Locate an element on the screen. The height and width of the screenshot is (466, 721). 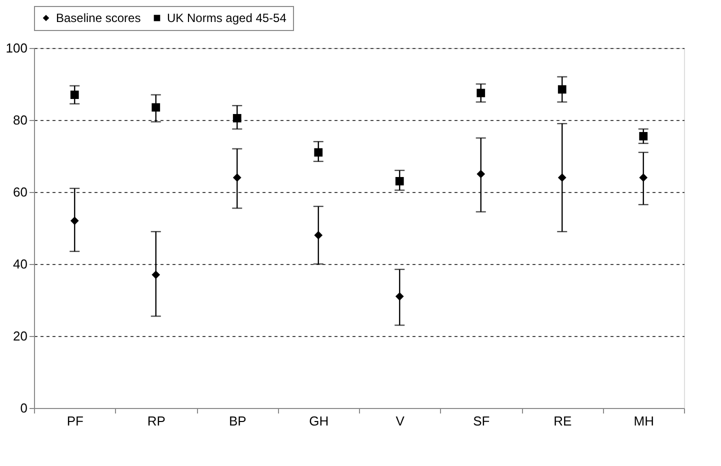
x-tick-label: PF is located at coordinates (75, 421).